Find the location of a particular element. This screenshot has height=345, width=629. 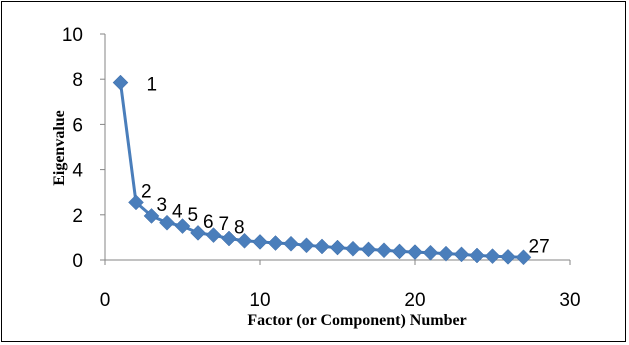

x-tick-label: 20 is located at coordinates (414, 300).